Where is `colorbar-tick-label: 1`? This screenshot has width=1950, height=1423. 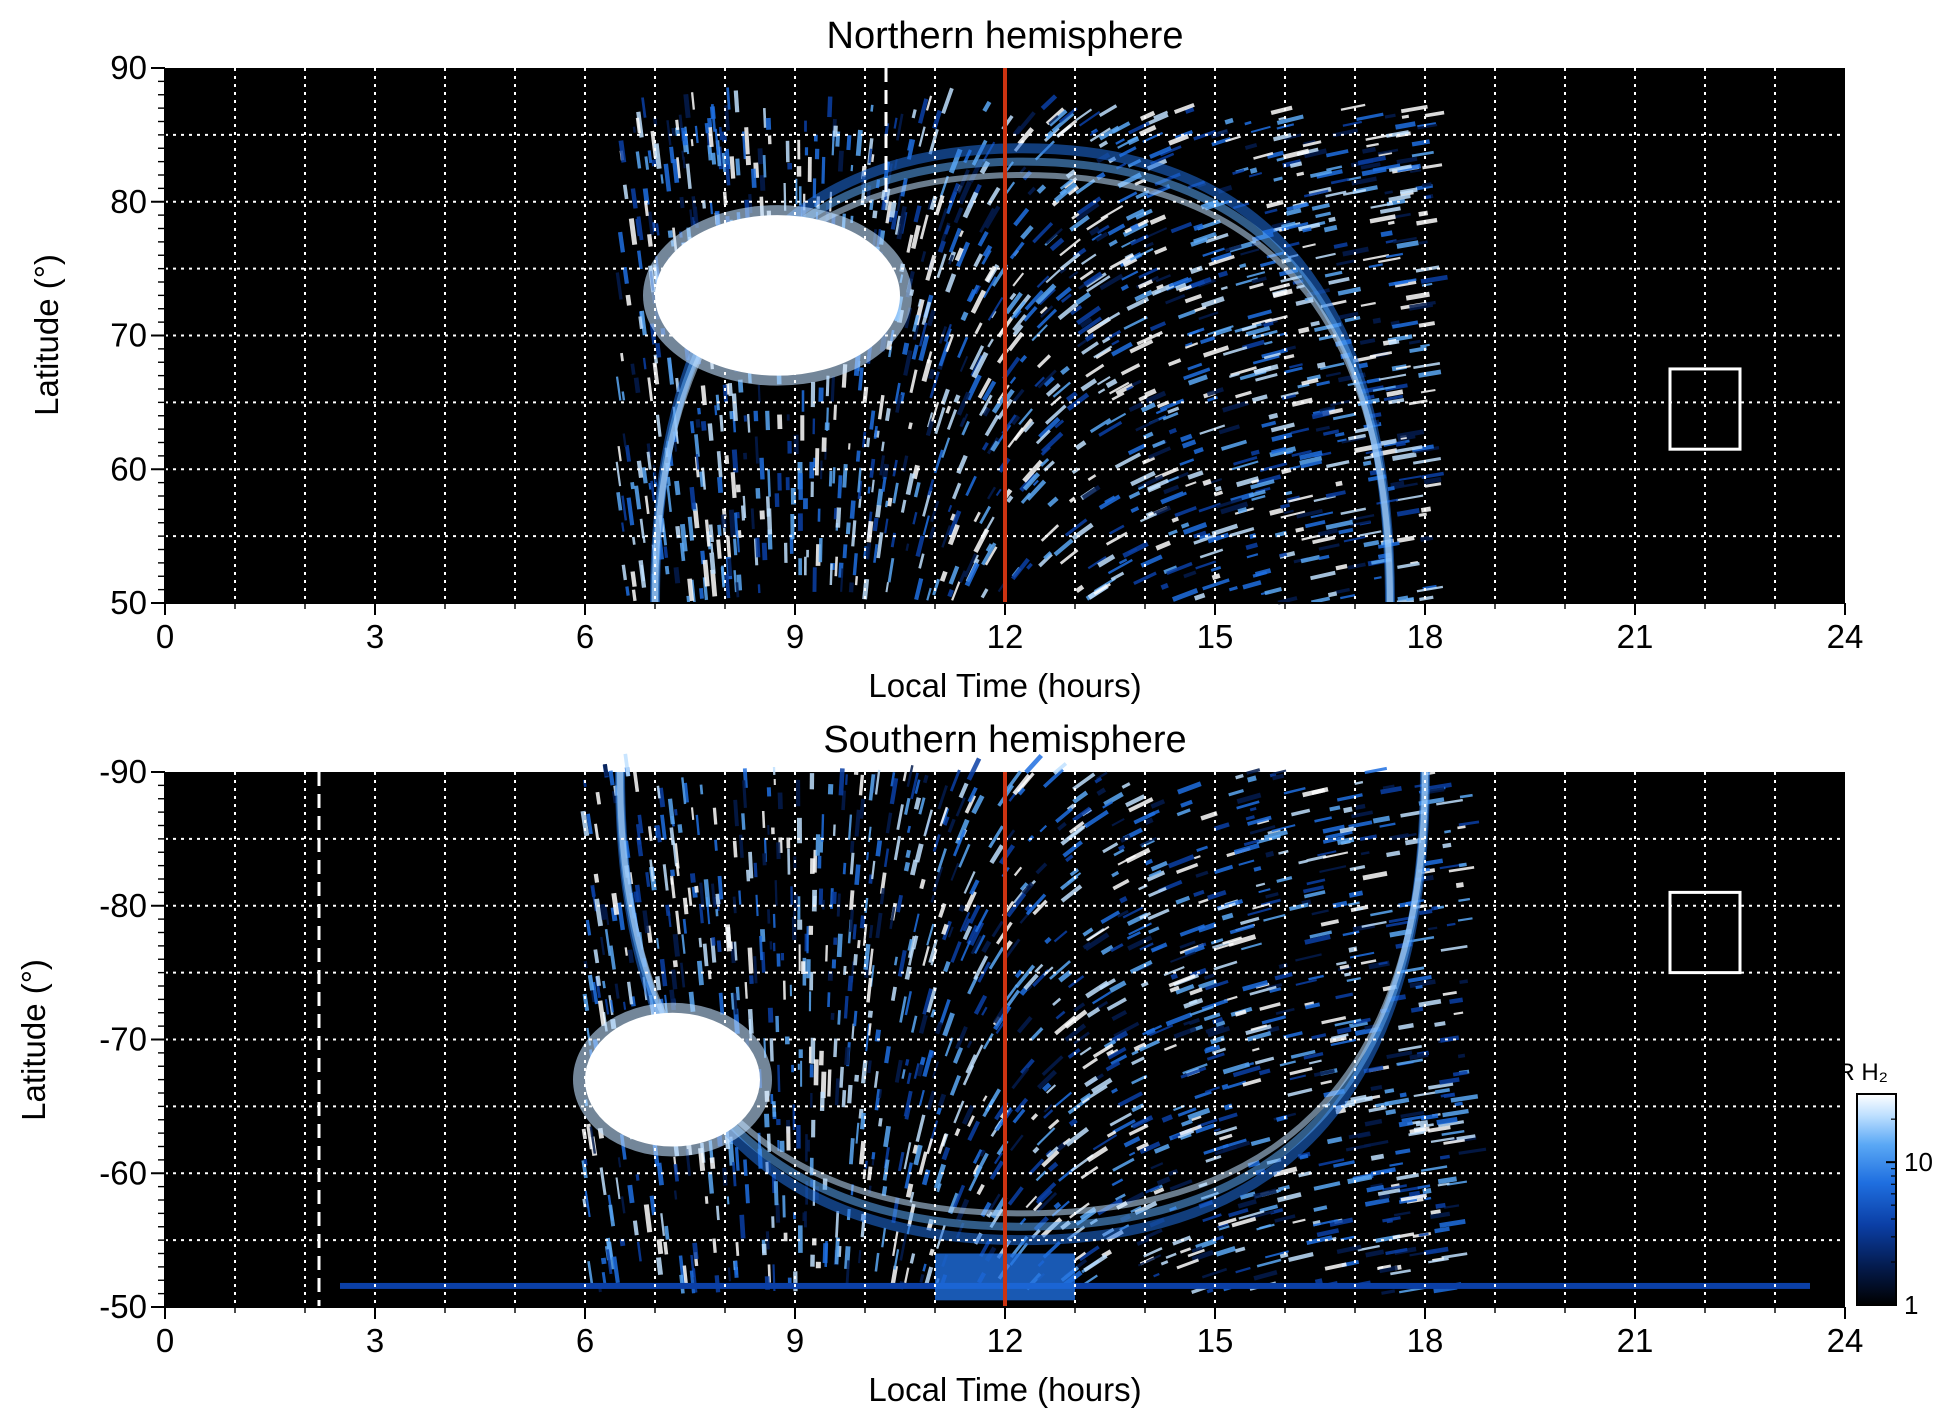
colorbar-tick-label: 1 is located at coordinates (1911, 1305).